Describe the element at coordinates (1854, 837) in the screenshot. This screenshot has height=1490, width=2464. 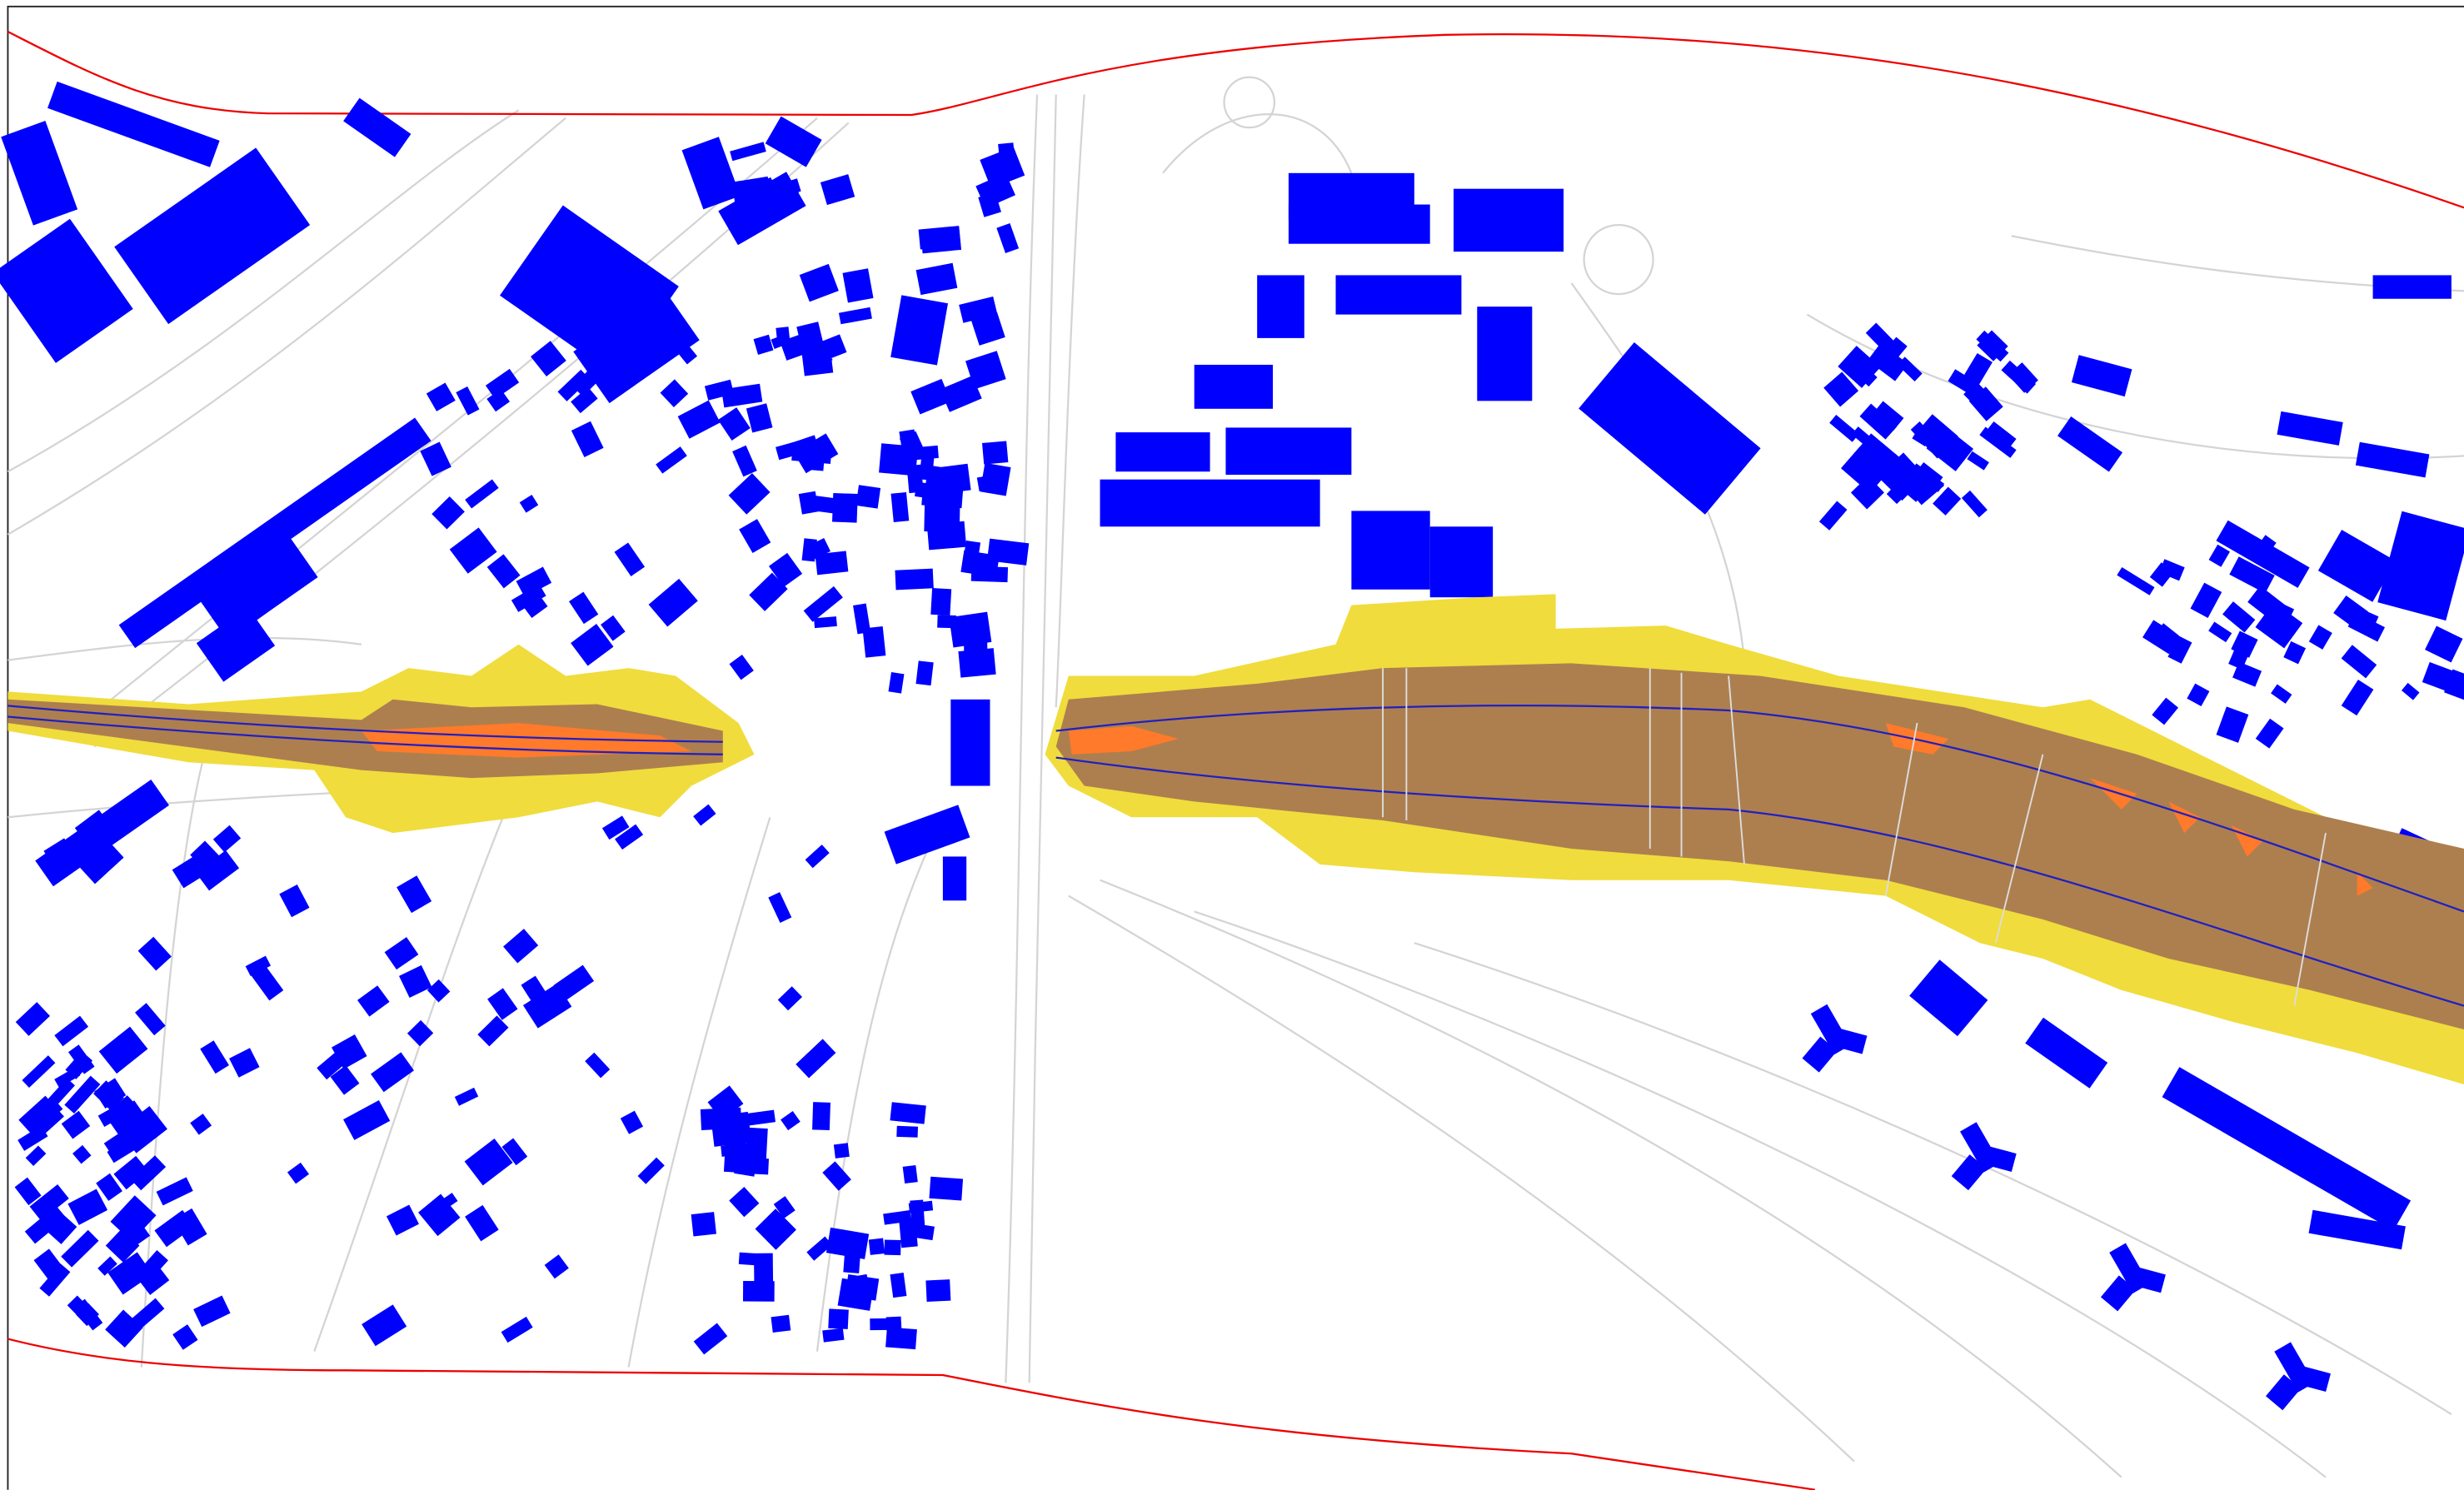
I see `tunnel-section` at that location.